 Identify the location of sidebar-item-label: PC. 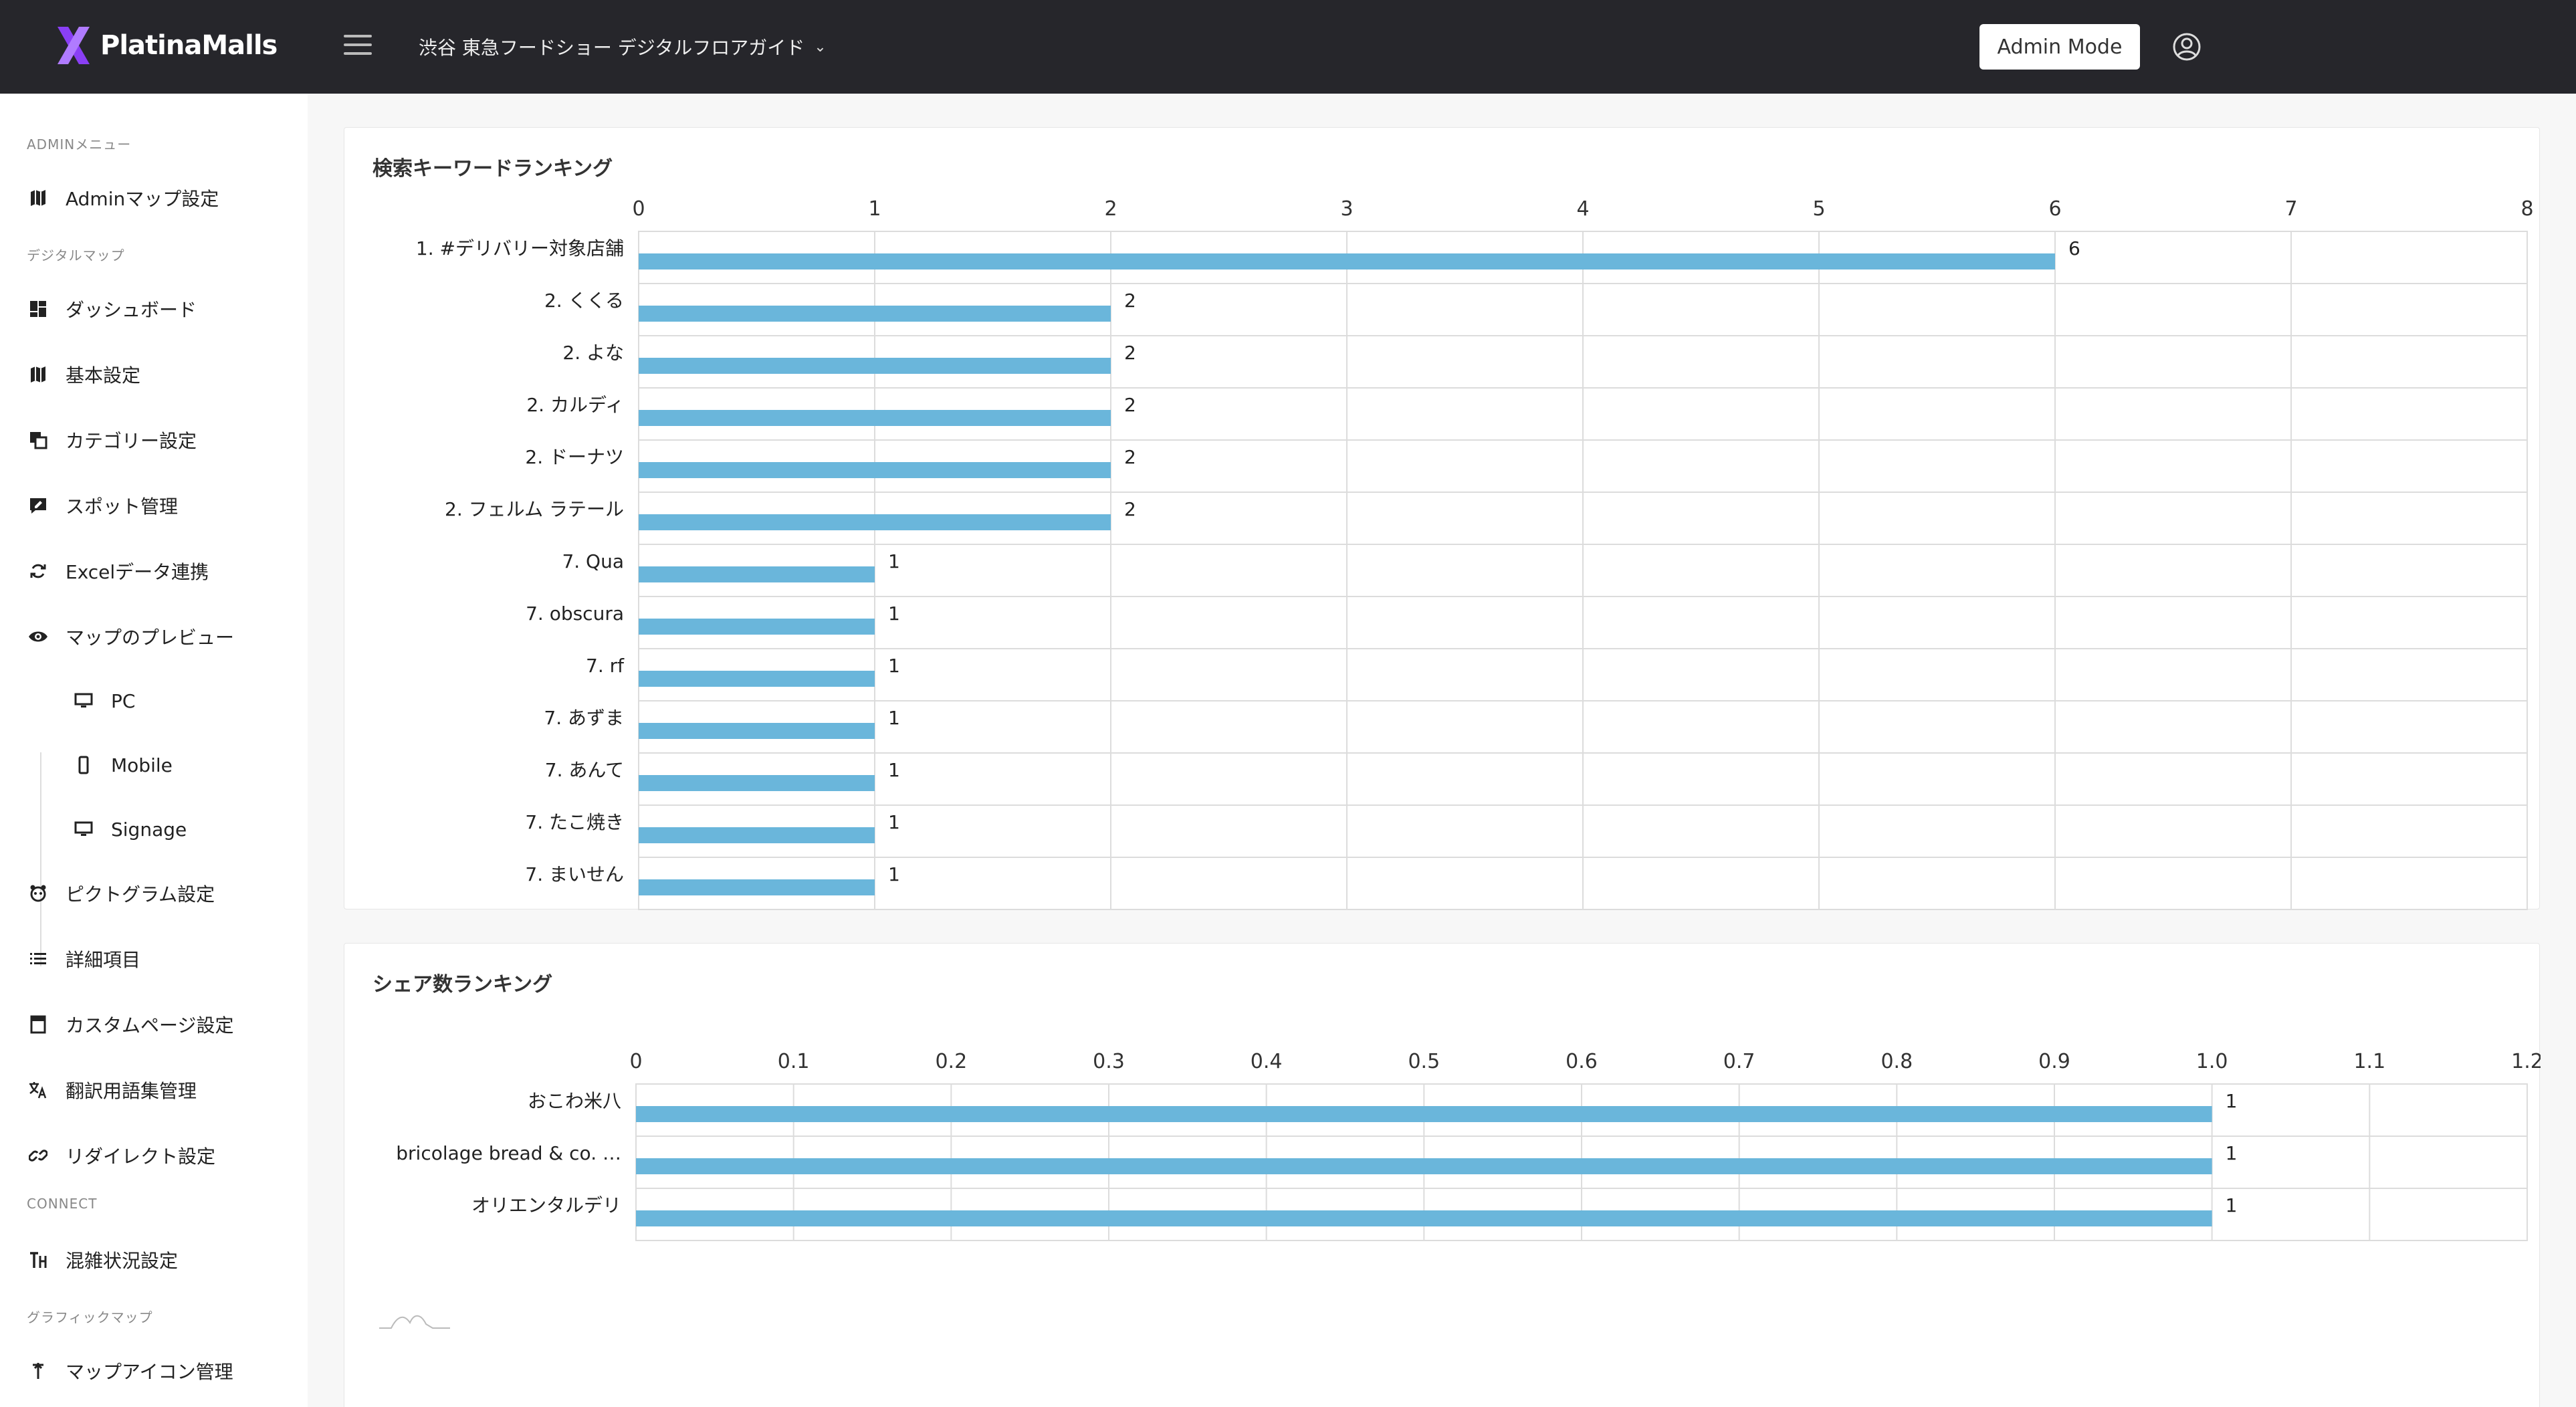
(124, 700).